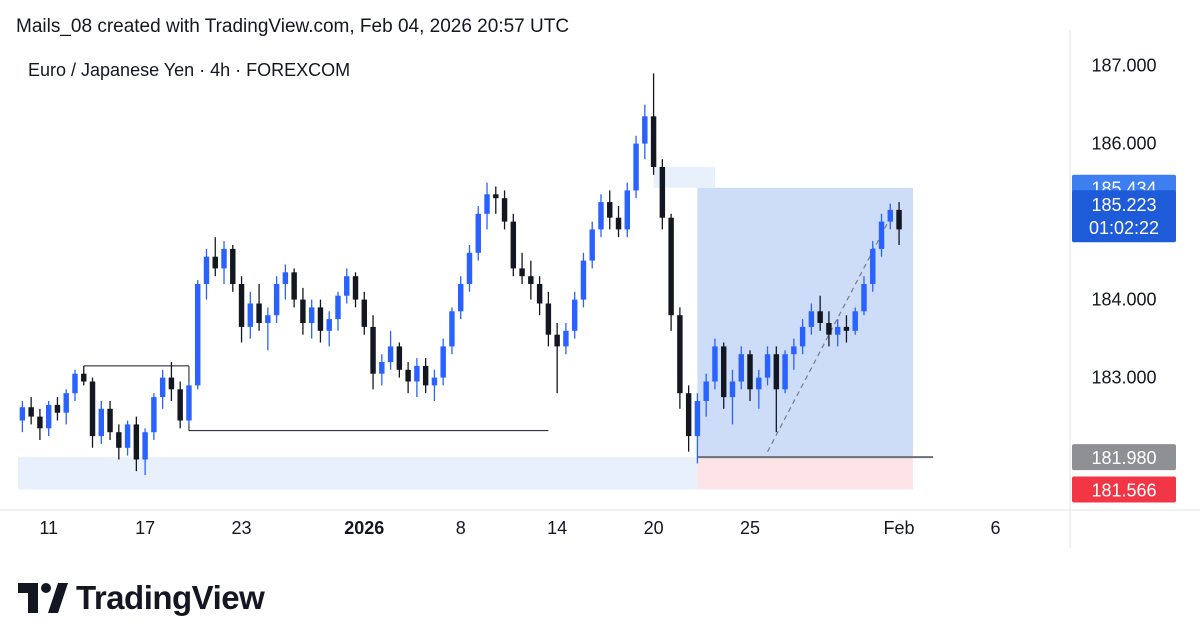 This screenshot has width=1200, height=642. What do you see at coordinates (1123, 300) in the screenshot?
I see `y-tick-label: 184.000` at bounding box center [1123, 300].